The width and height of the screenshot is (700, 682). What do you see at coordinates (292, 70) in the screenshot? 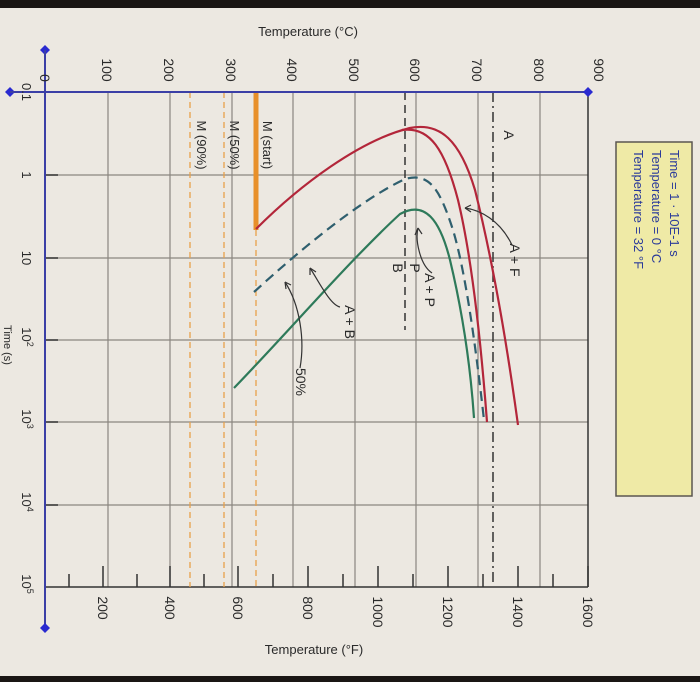
I see `tick-c-400: 400` at bounding box center [292, 70].